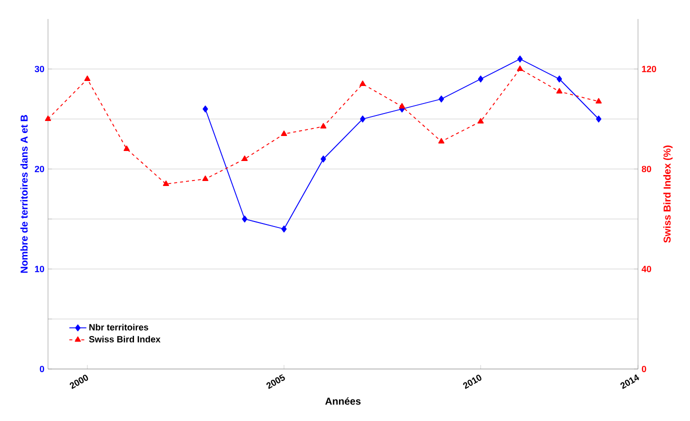 This screenshot has height=421, width=690. I want to click on y-tick-label: 10, so click(39, 269).